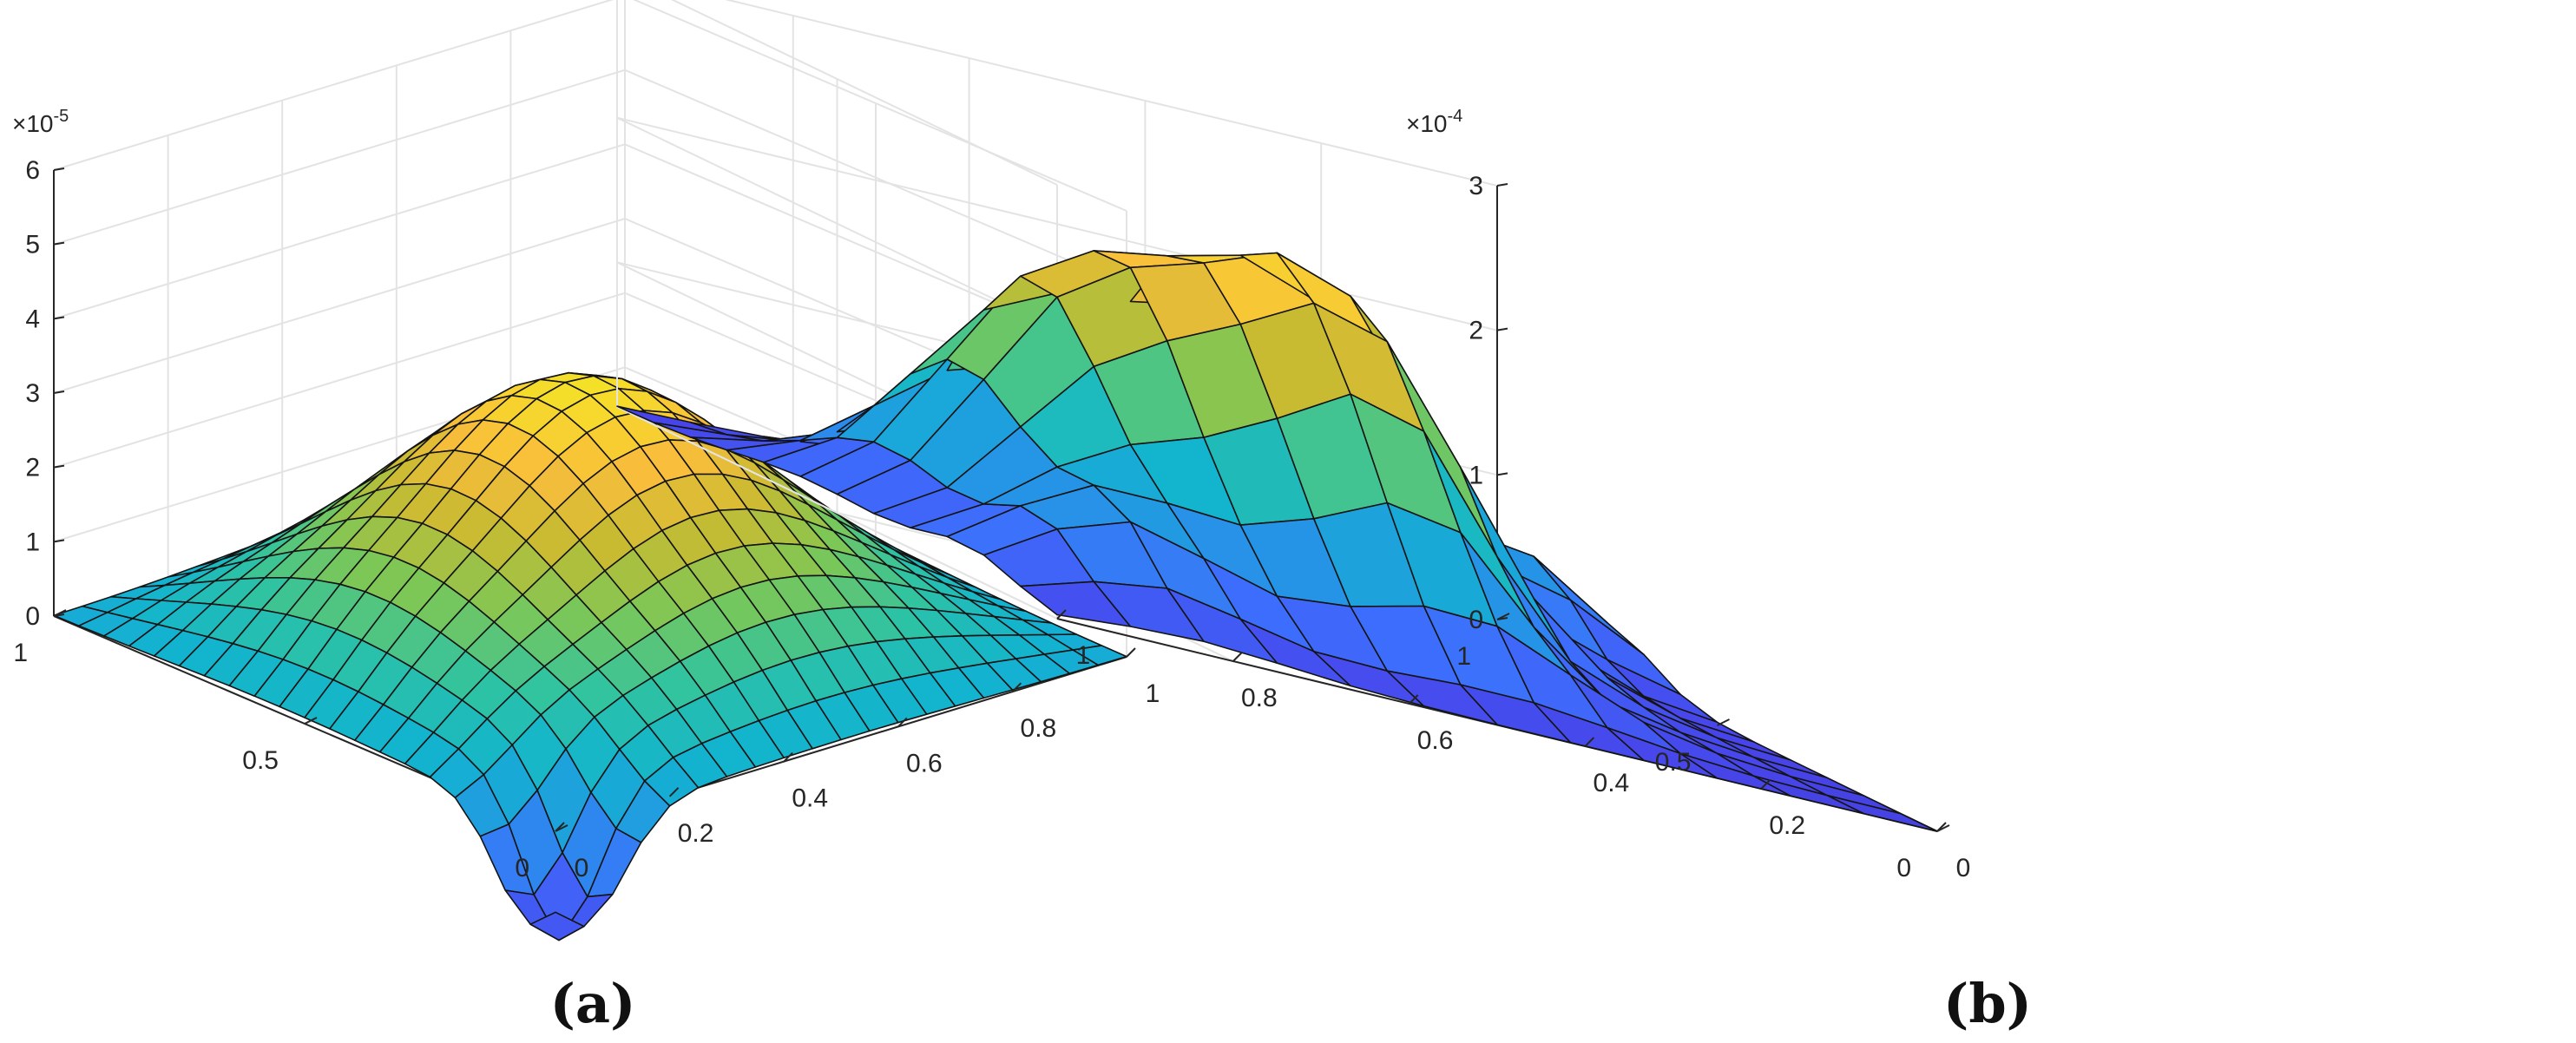  Describe the element at coordinates (1987, 1004) in the screenshot. I see `panel-label-b: (b)` at that location.